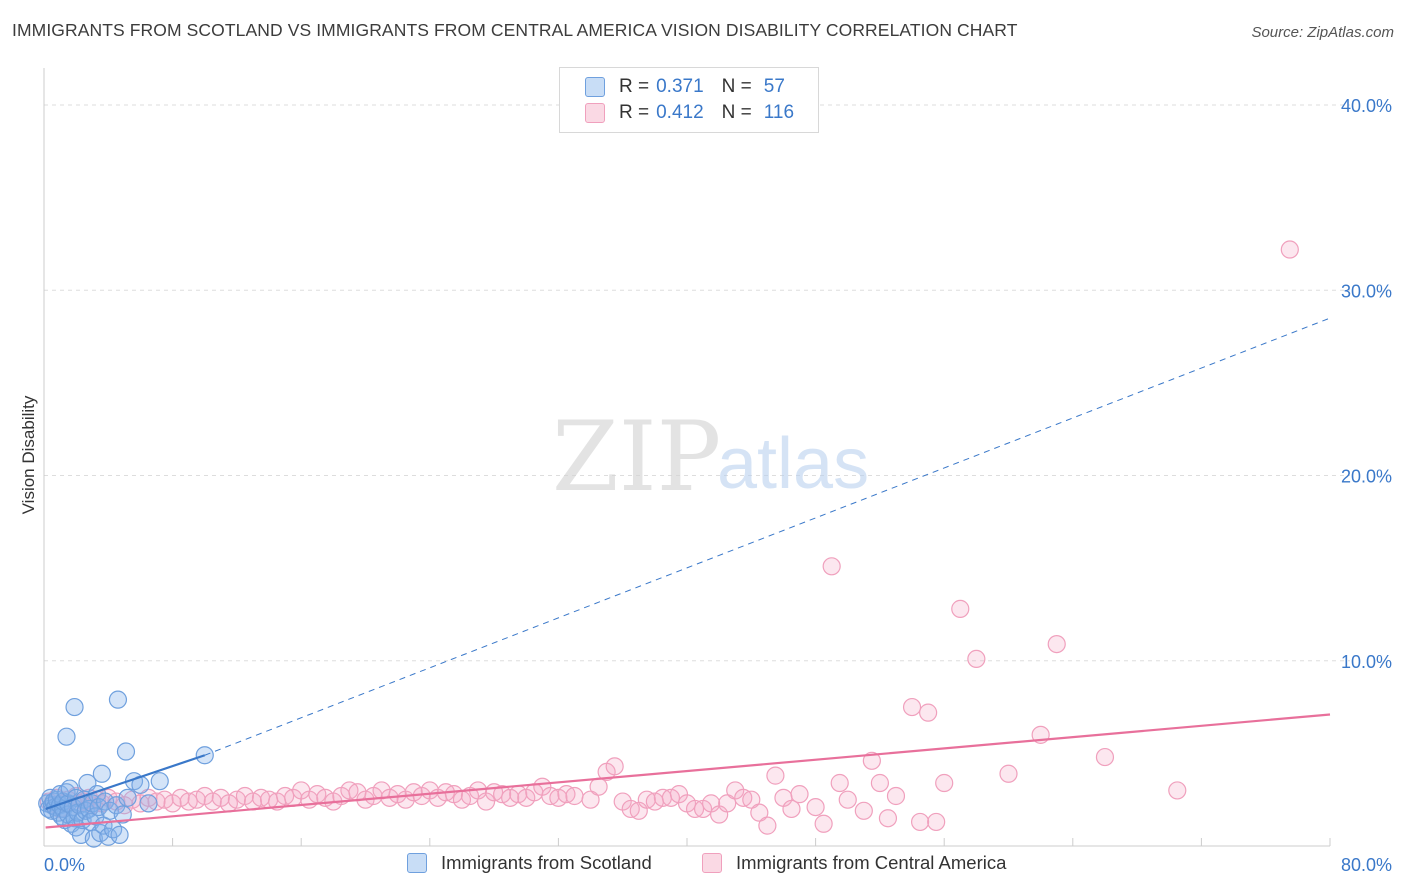 The height and width of the screenshot is (892, 1406). I want to click on n-value: 57, so click(774, 86).